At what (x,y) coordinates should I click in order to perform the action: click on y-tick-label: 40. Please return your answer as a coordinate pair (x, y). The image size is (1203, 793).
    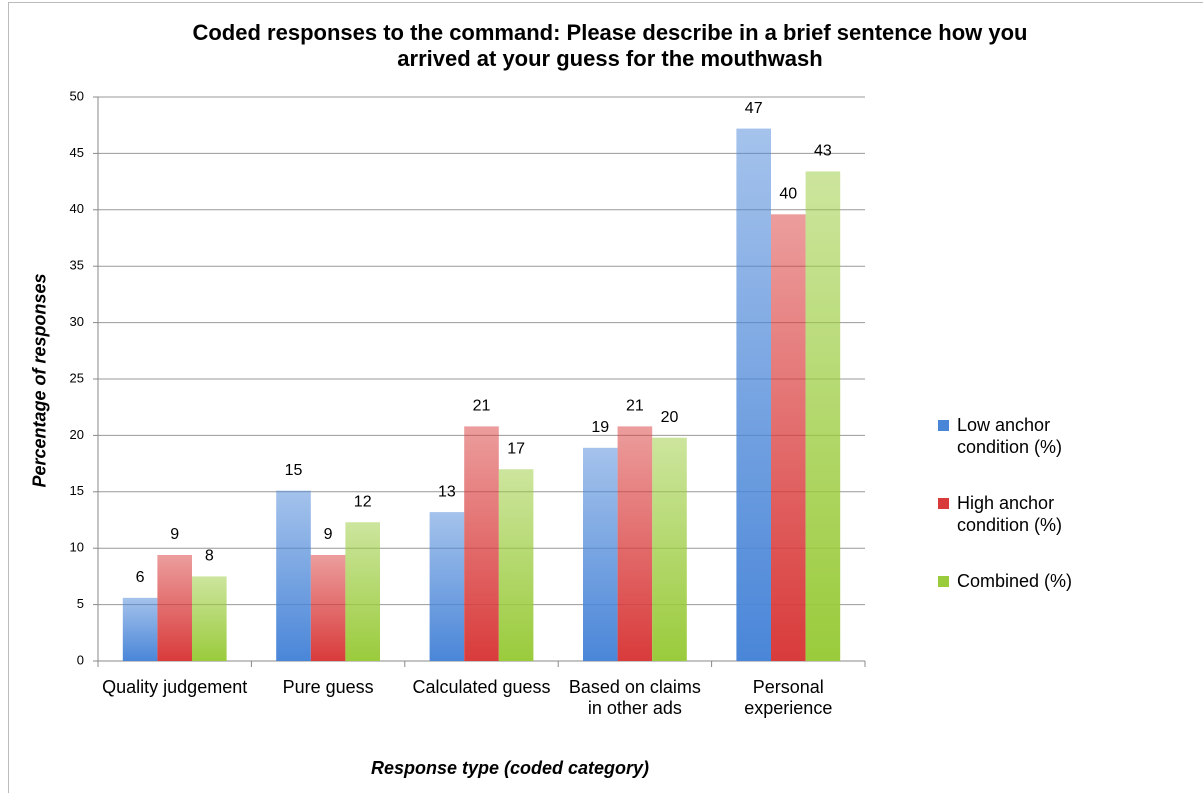
    Looking at the image, I should click on (77, 208).